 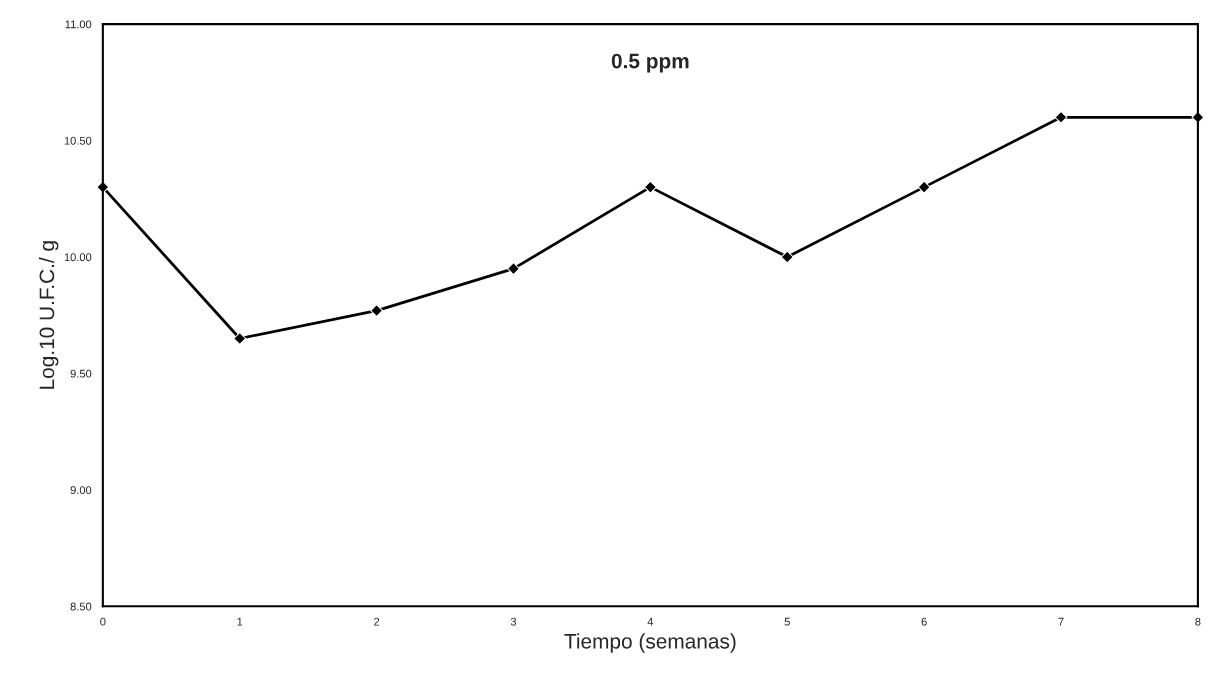 What do you see at coordinates (240, 621) in the screenshot?
I see `x-tick-label: 1` at bounding box center [240, 621].